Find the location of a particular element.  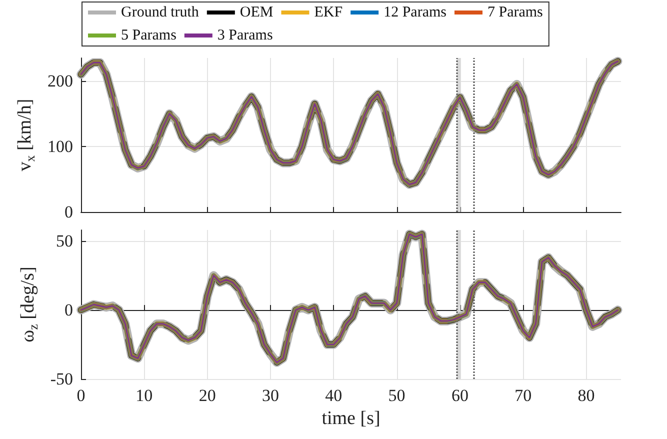

legend-label: OEM is located at coordinates (257, 12).